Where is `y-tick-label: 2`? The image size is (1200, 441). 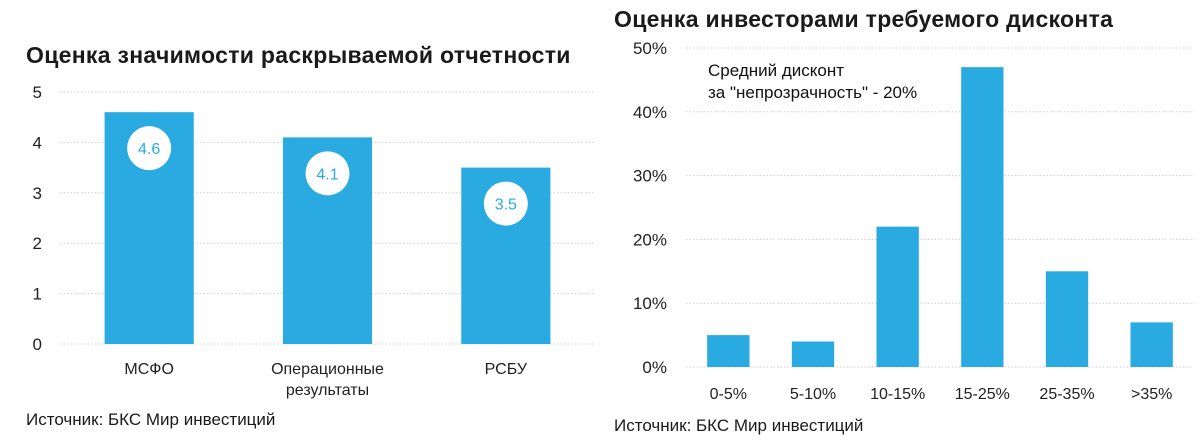
y-tick-label: 2 is located at coordinates (37, 243).